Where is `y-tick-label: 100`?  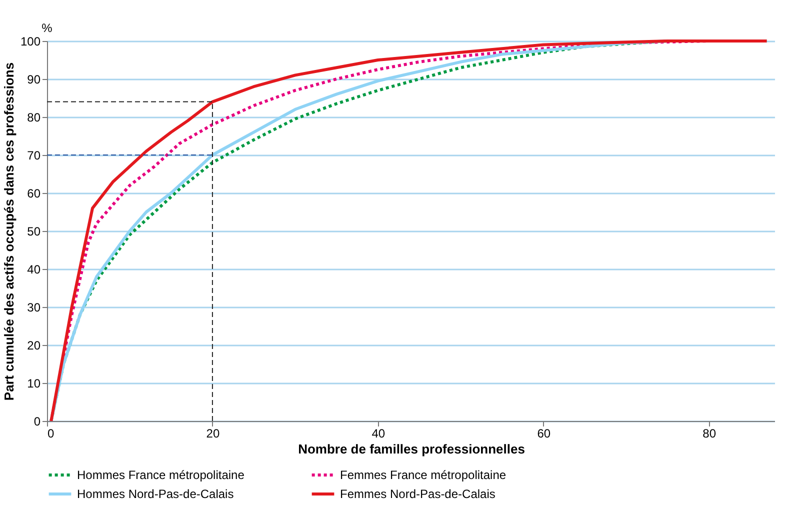 y-tick-label: 100 is located at coordinates (30, 41).